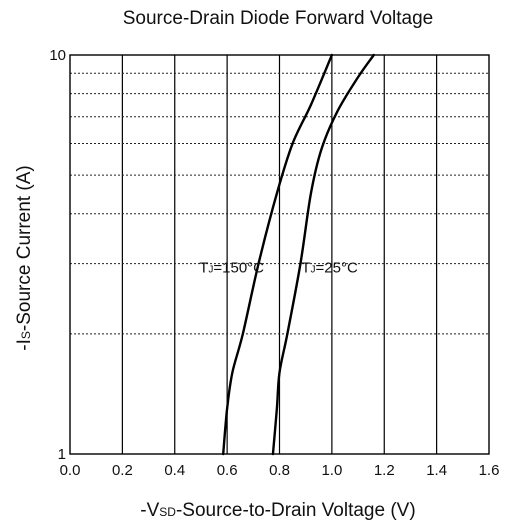 The width and height of the screenshot is (505, 530). I want to click on x-tick-label: 1.0, so click(331, 470).